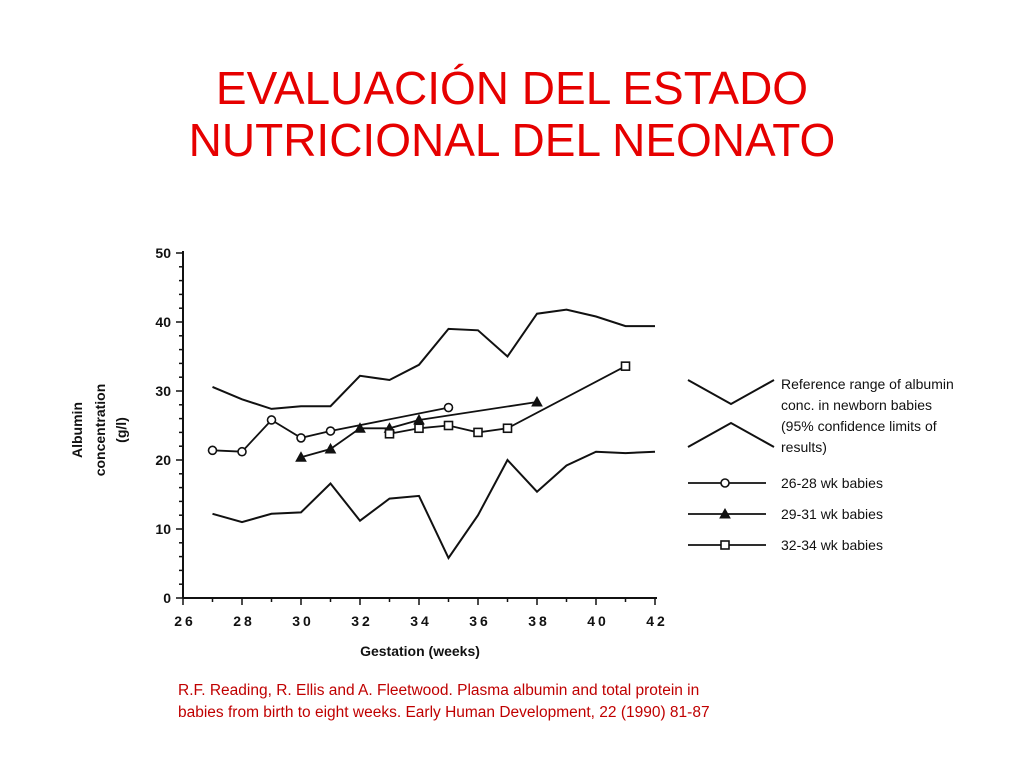 The image size is (1024, 768). I want to click on legend-reference-label-line: conc. in newborn babies, so click(856, 405).